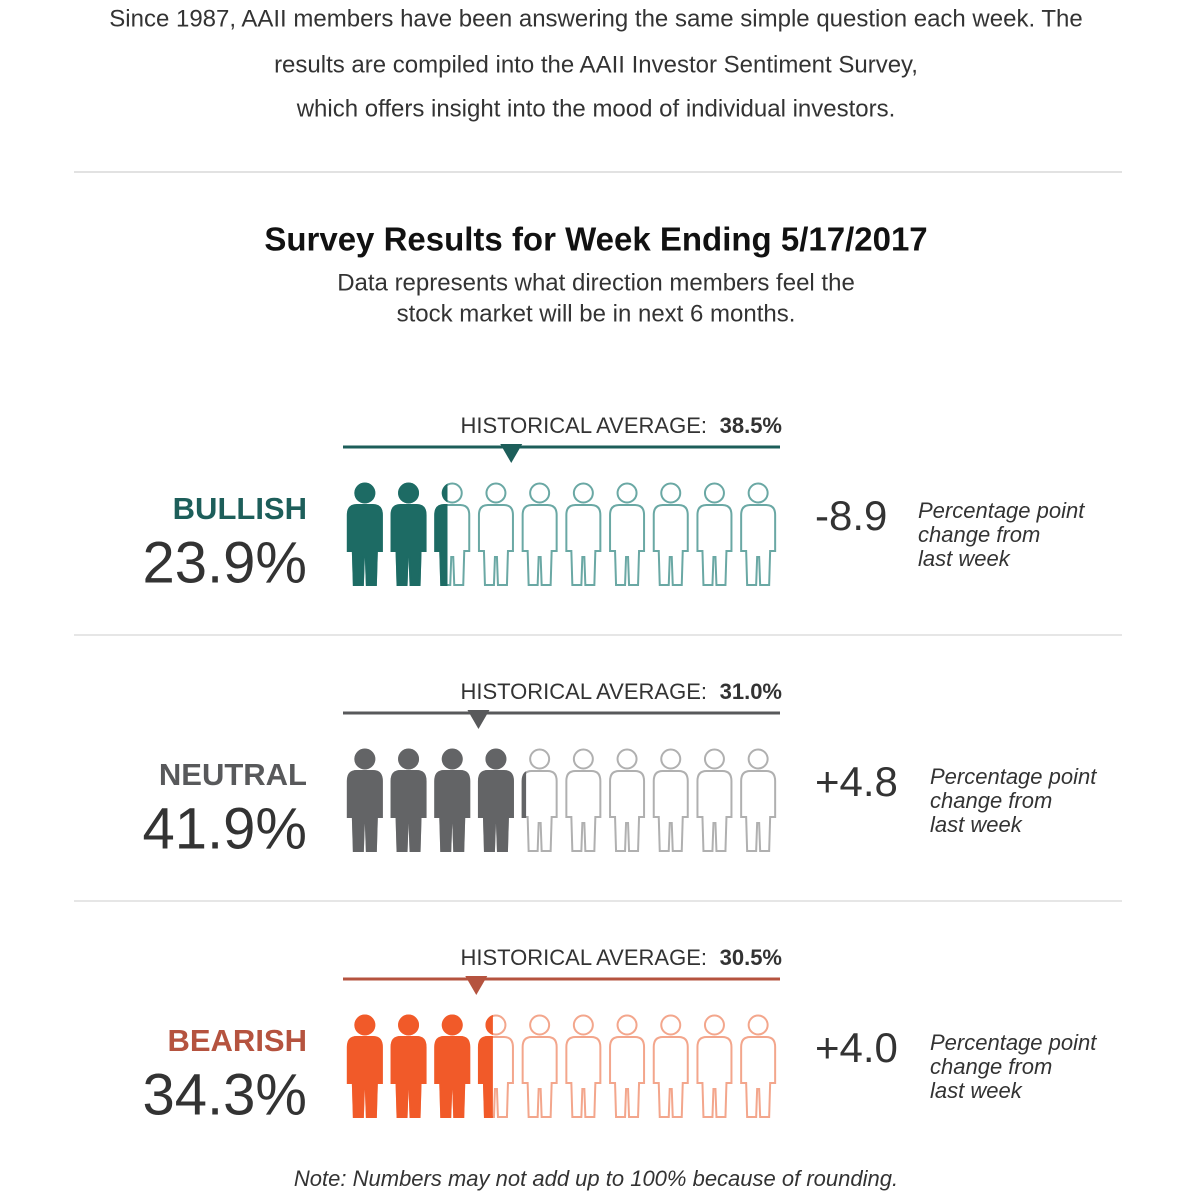 The width and height of the screenshot is (1185, 1200). Describe the element at coordinates (225, 1094) in the screenshot. I see `category-value: 34.3%` at that location.